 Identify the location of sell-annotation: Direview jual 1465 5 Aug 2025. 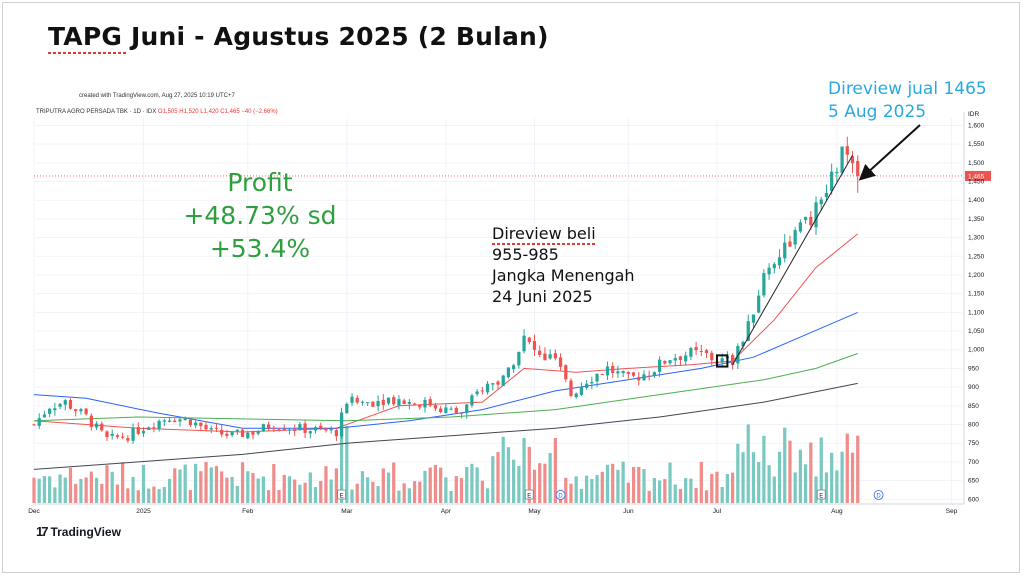
(907, 101).